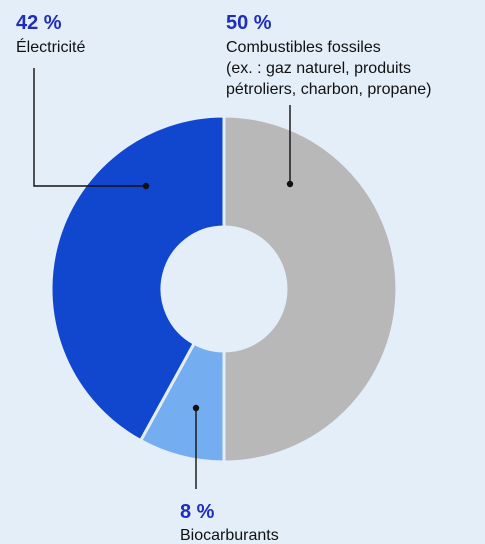 The height and width of the screenshot is (544, 485). I want to click on value-label-fossil: 50 %, so click(249, 23).